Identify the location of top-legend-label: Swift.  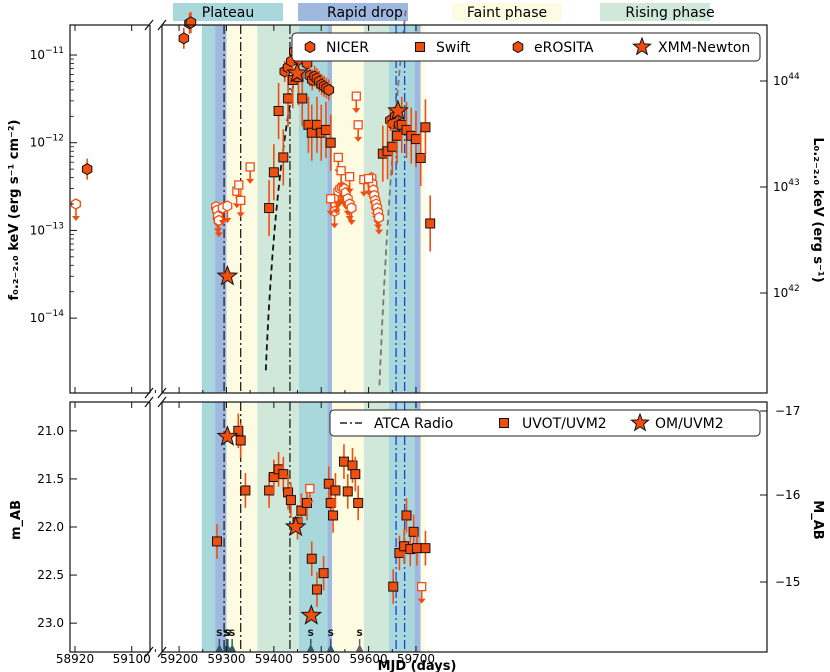
(453, 48).